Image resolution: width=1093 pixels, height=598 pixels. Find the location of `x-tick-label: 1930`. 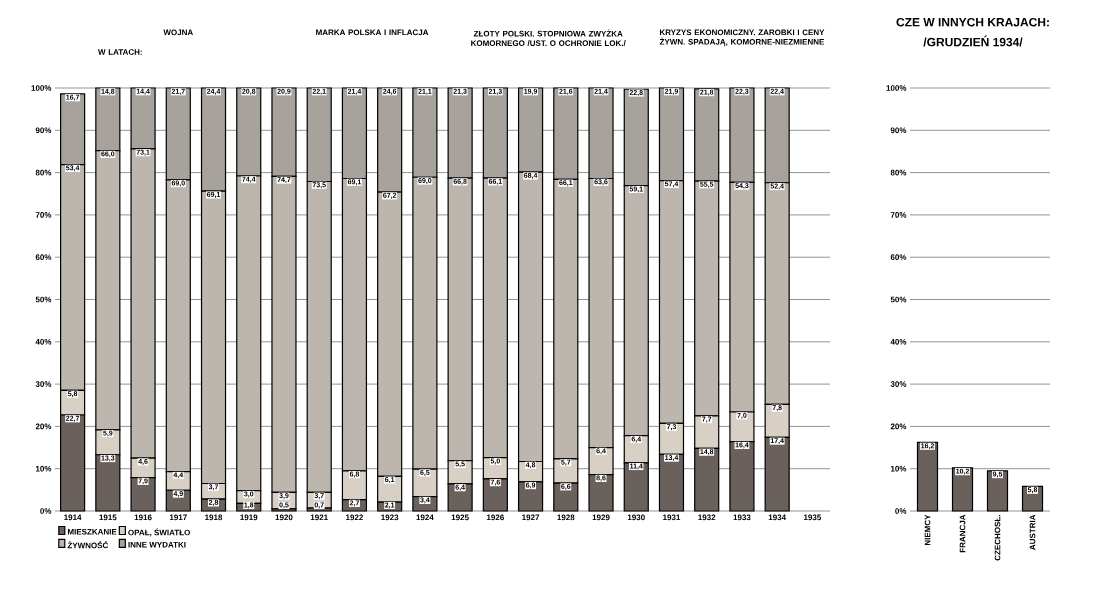

x-tick-label: 1930 is located at coordinates (636, 517).